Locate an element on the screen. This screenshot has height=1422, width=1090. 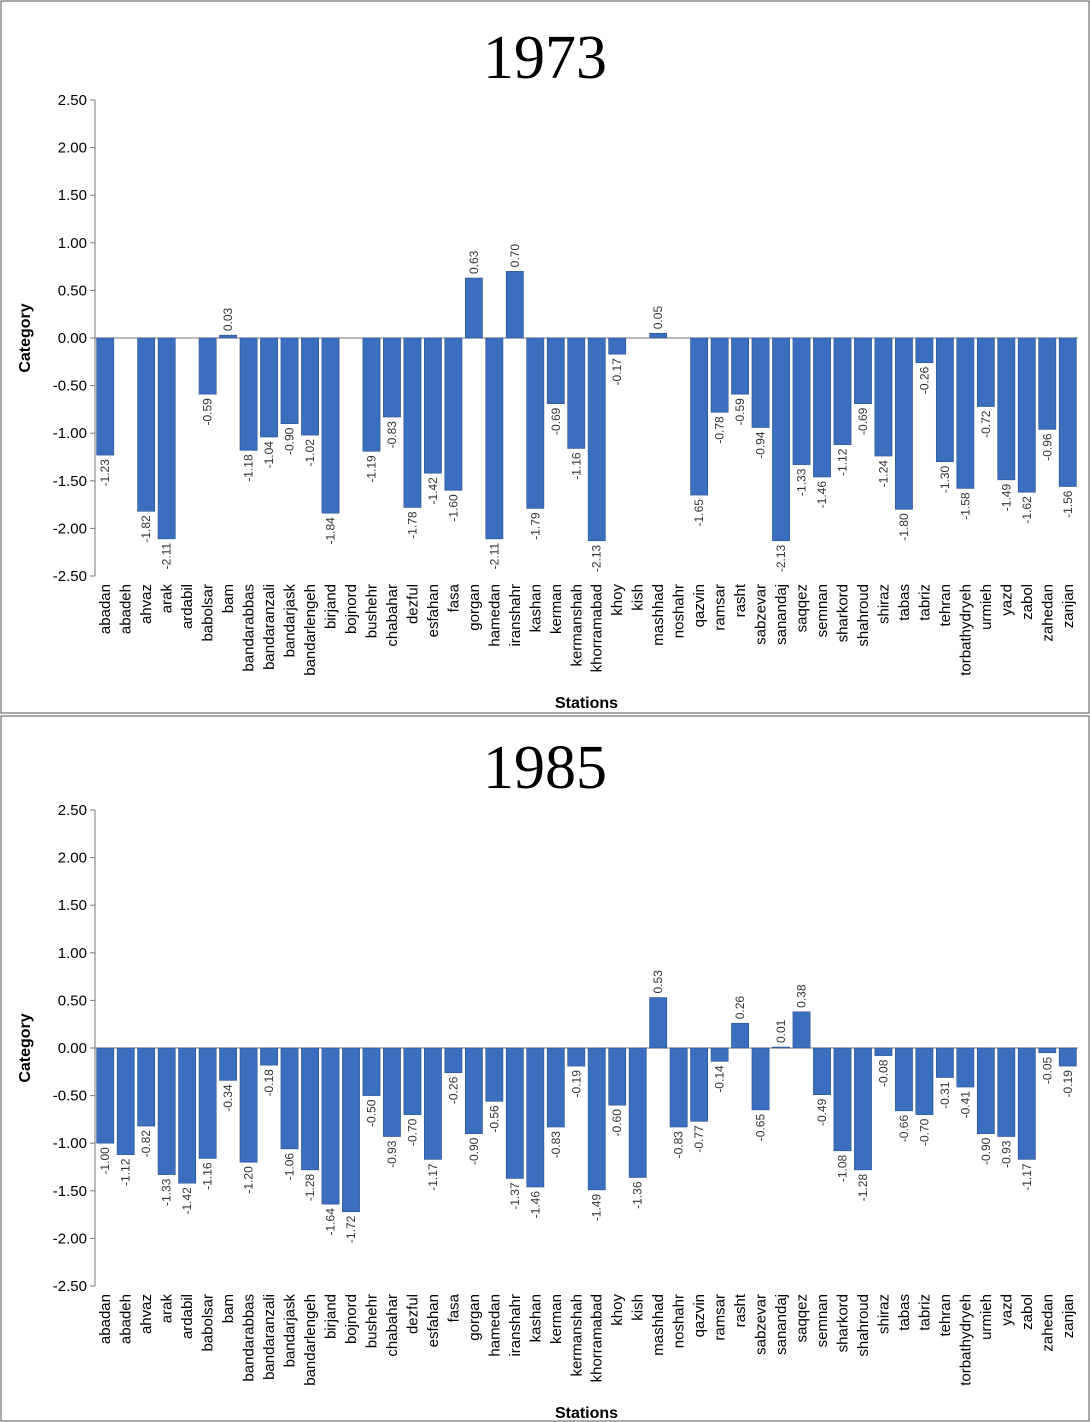
x-tick-label: arak is located at coordinates (167, 1309).